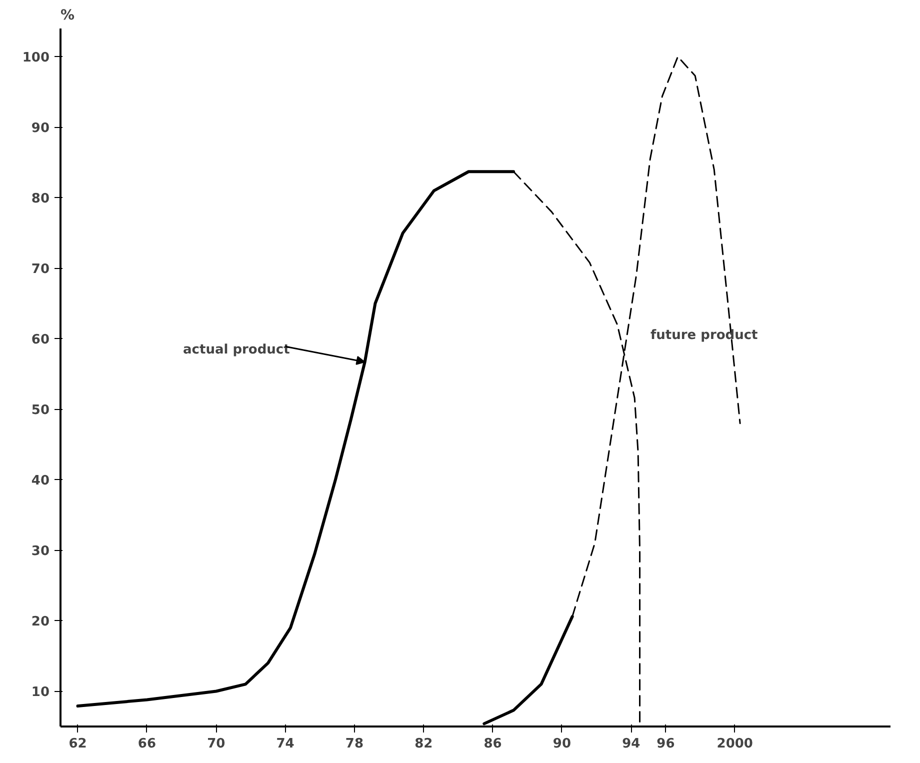  Describe the element at coordinates (236, 350) in the screenshot. I see `annotation: actual product` at that location.